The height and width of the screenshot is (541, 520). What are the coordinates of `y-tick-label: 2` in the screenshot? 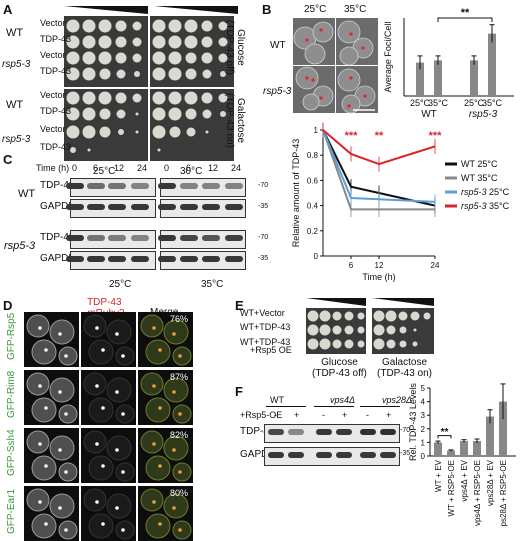 It's located at (423, 429).